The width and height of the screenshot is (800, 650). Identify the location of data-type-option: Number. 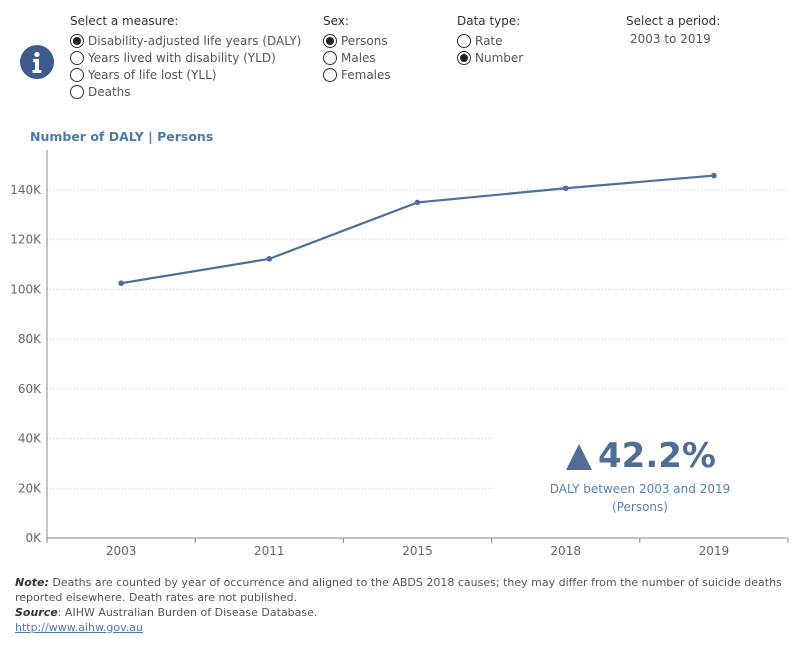
(490, 57).